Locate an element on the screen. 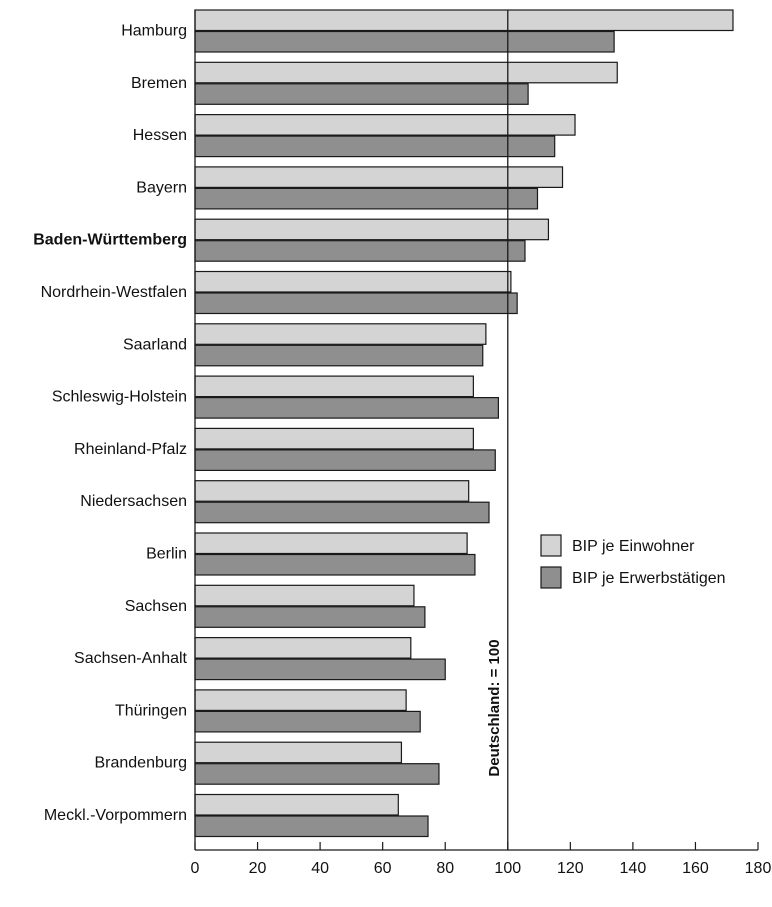 This screenshot has height=907, width=772. category-label-12: Sachsen-Anhalt is located at coordinates (131, 658).